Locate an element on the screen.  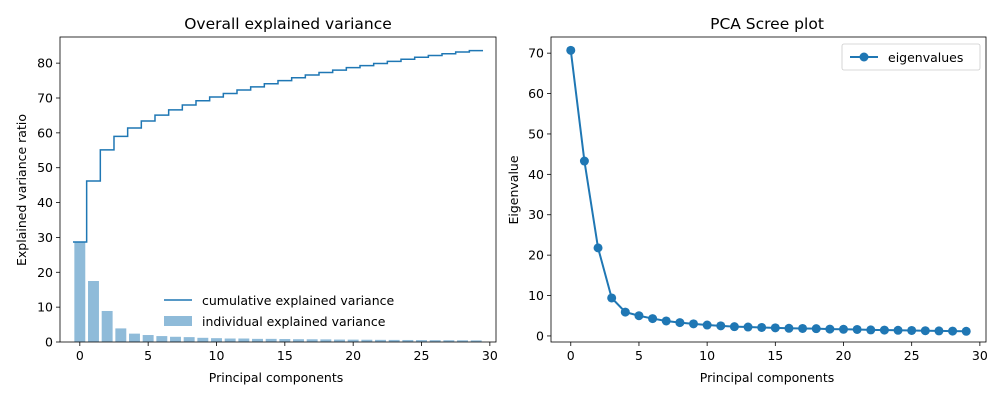
legend-label-cumulative: cumulative explained variance is located at coordinates (298, 300).